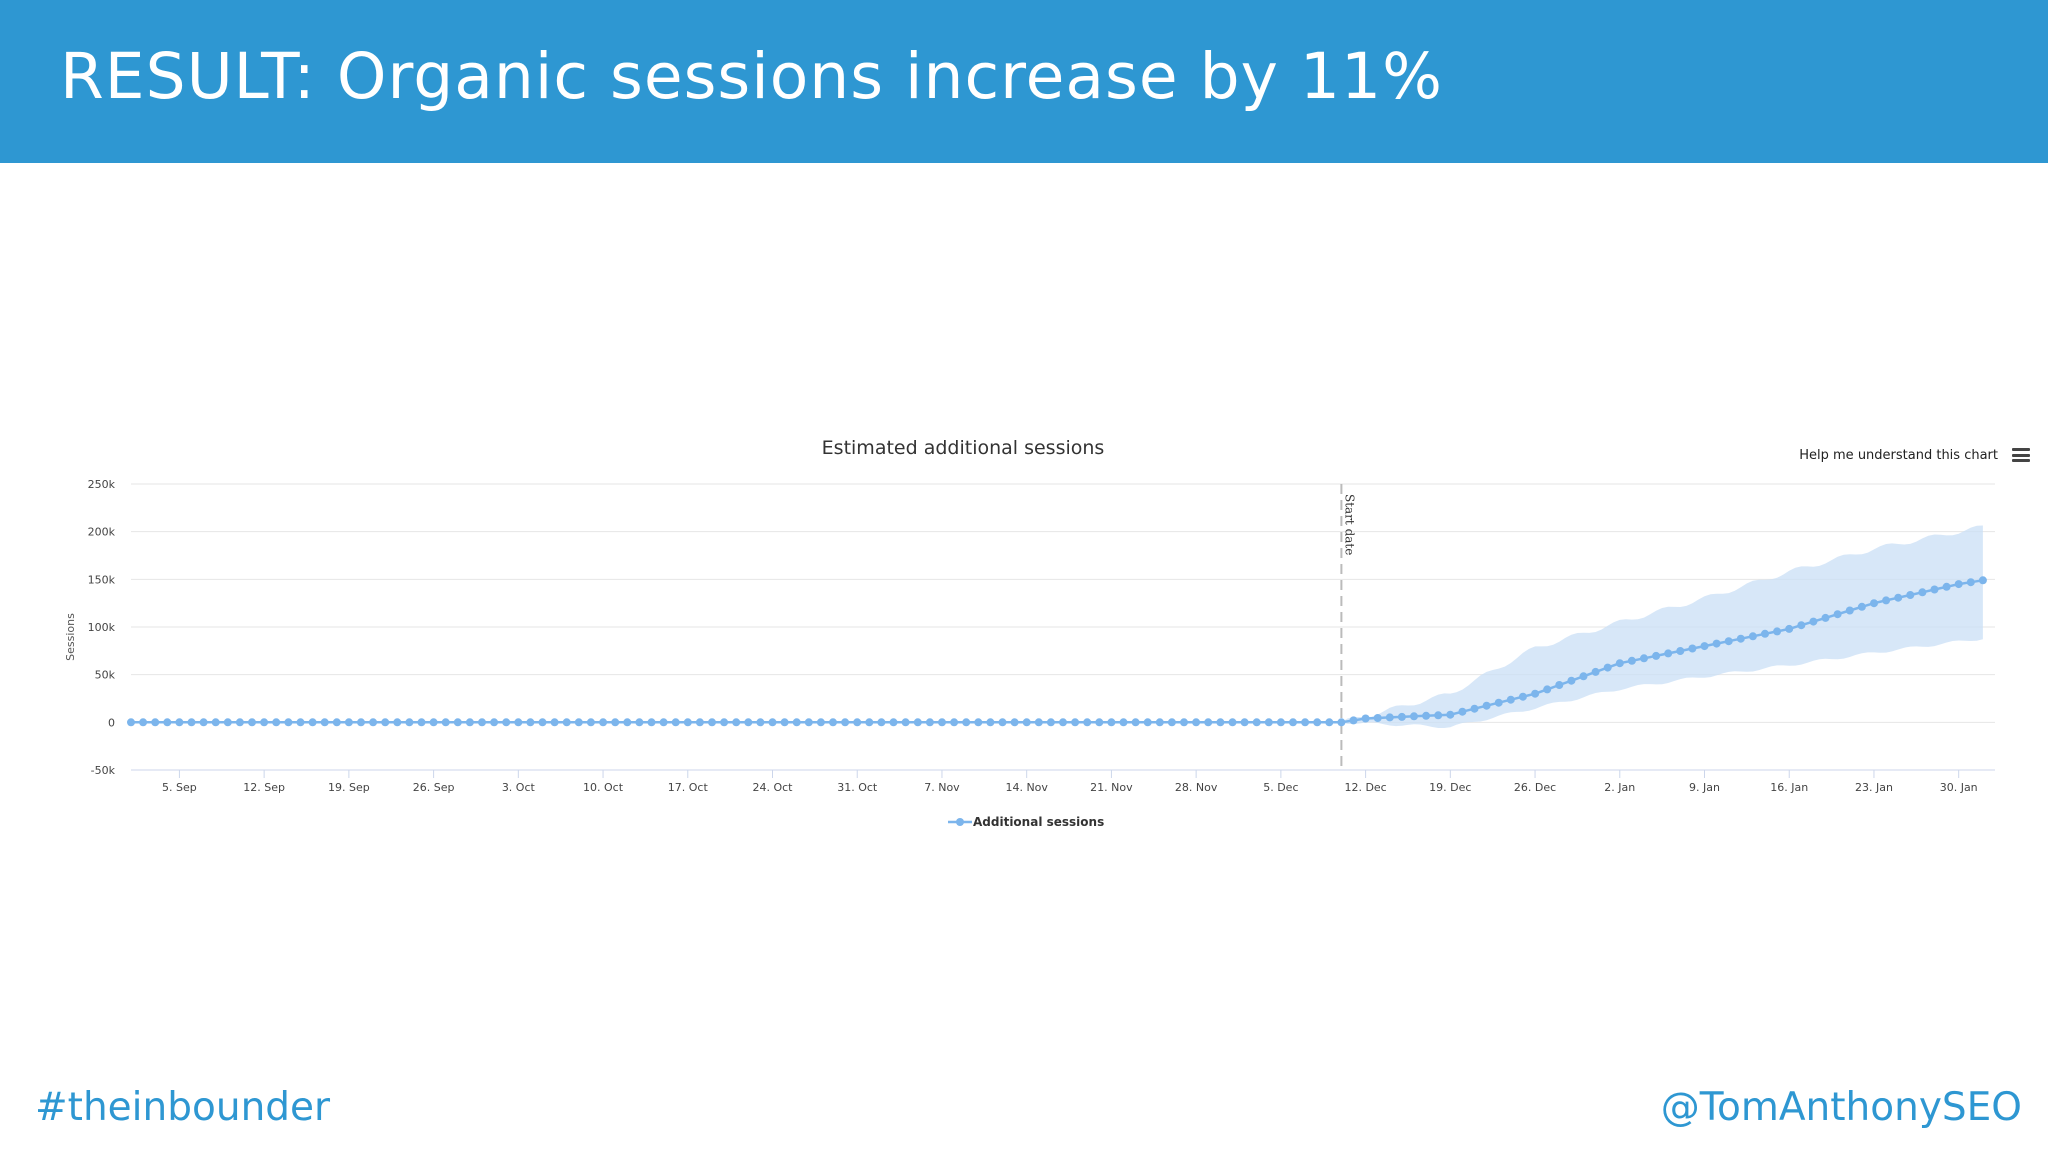 This screenshot has height=1152, width=2048. What do you see at coordinates (111, 722) in the screenshot?
I see `y-tick-label: 0` at bounding box center [111, 722].